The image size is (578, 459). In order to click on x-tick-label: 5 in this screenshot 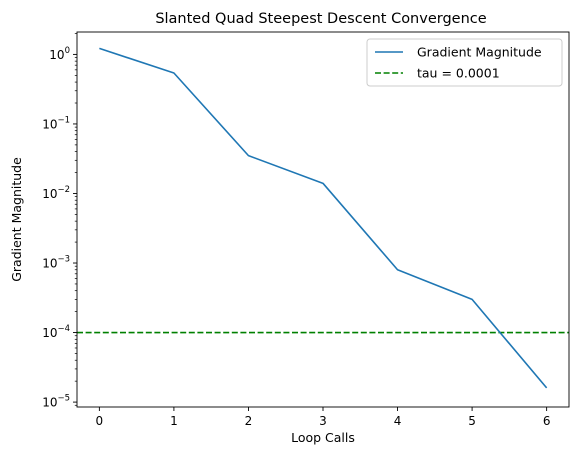, I will do `click(472, 421)`.